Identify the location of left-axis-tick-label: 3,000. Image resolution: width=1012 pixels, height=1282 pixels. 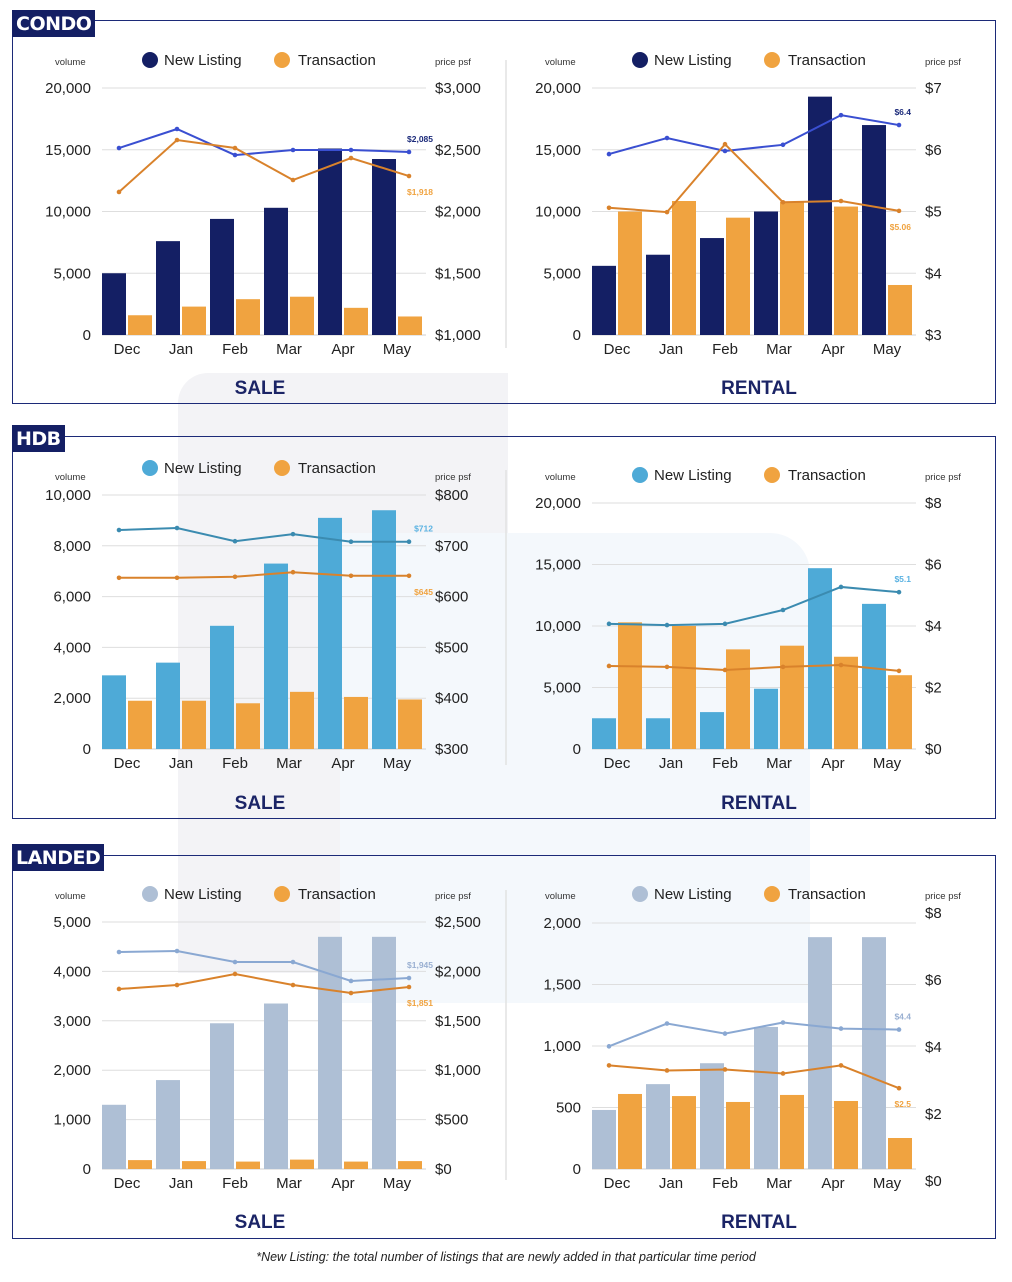
(72, 1021).